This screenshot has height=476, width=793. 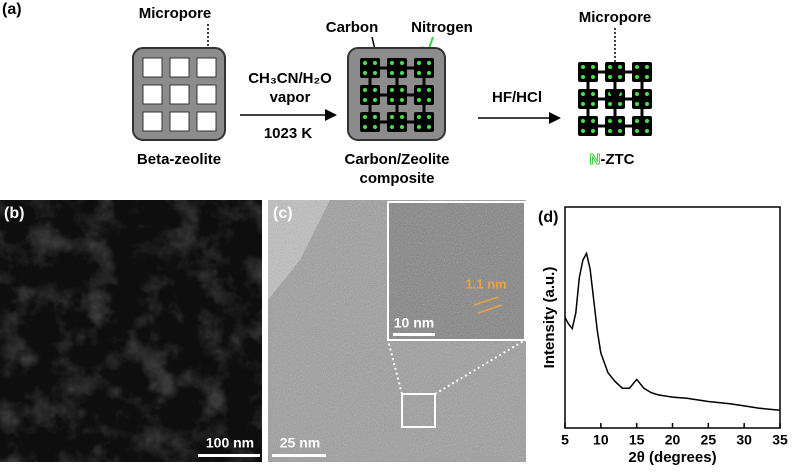 I want to click on phase: vapor, so click(x=290, y=97).